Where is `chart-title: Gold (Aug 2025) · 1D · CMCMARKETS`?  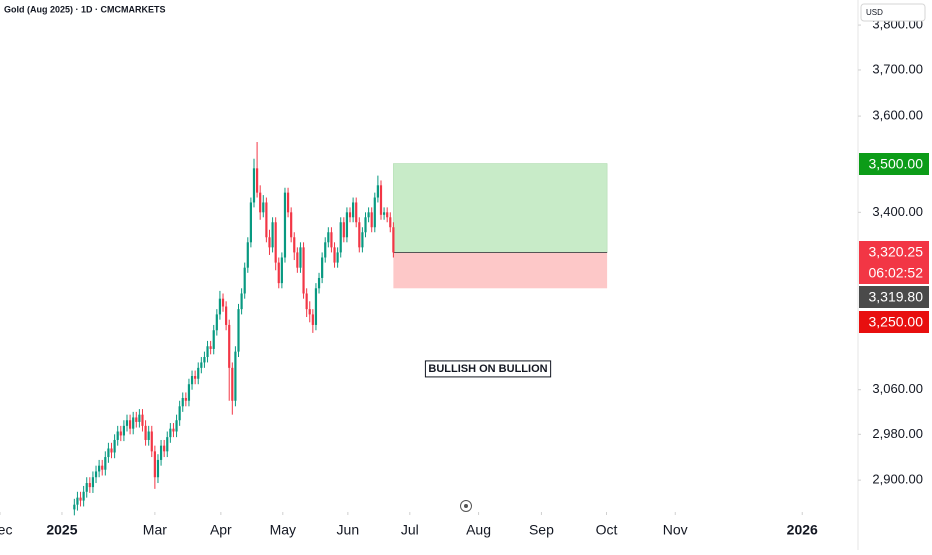
chart-title: Gold (Aug 2025) · 1D · CMCMARKETS is located at coordinates (85, 9).